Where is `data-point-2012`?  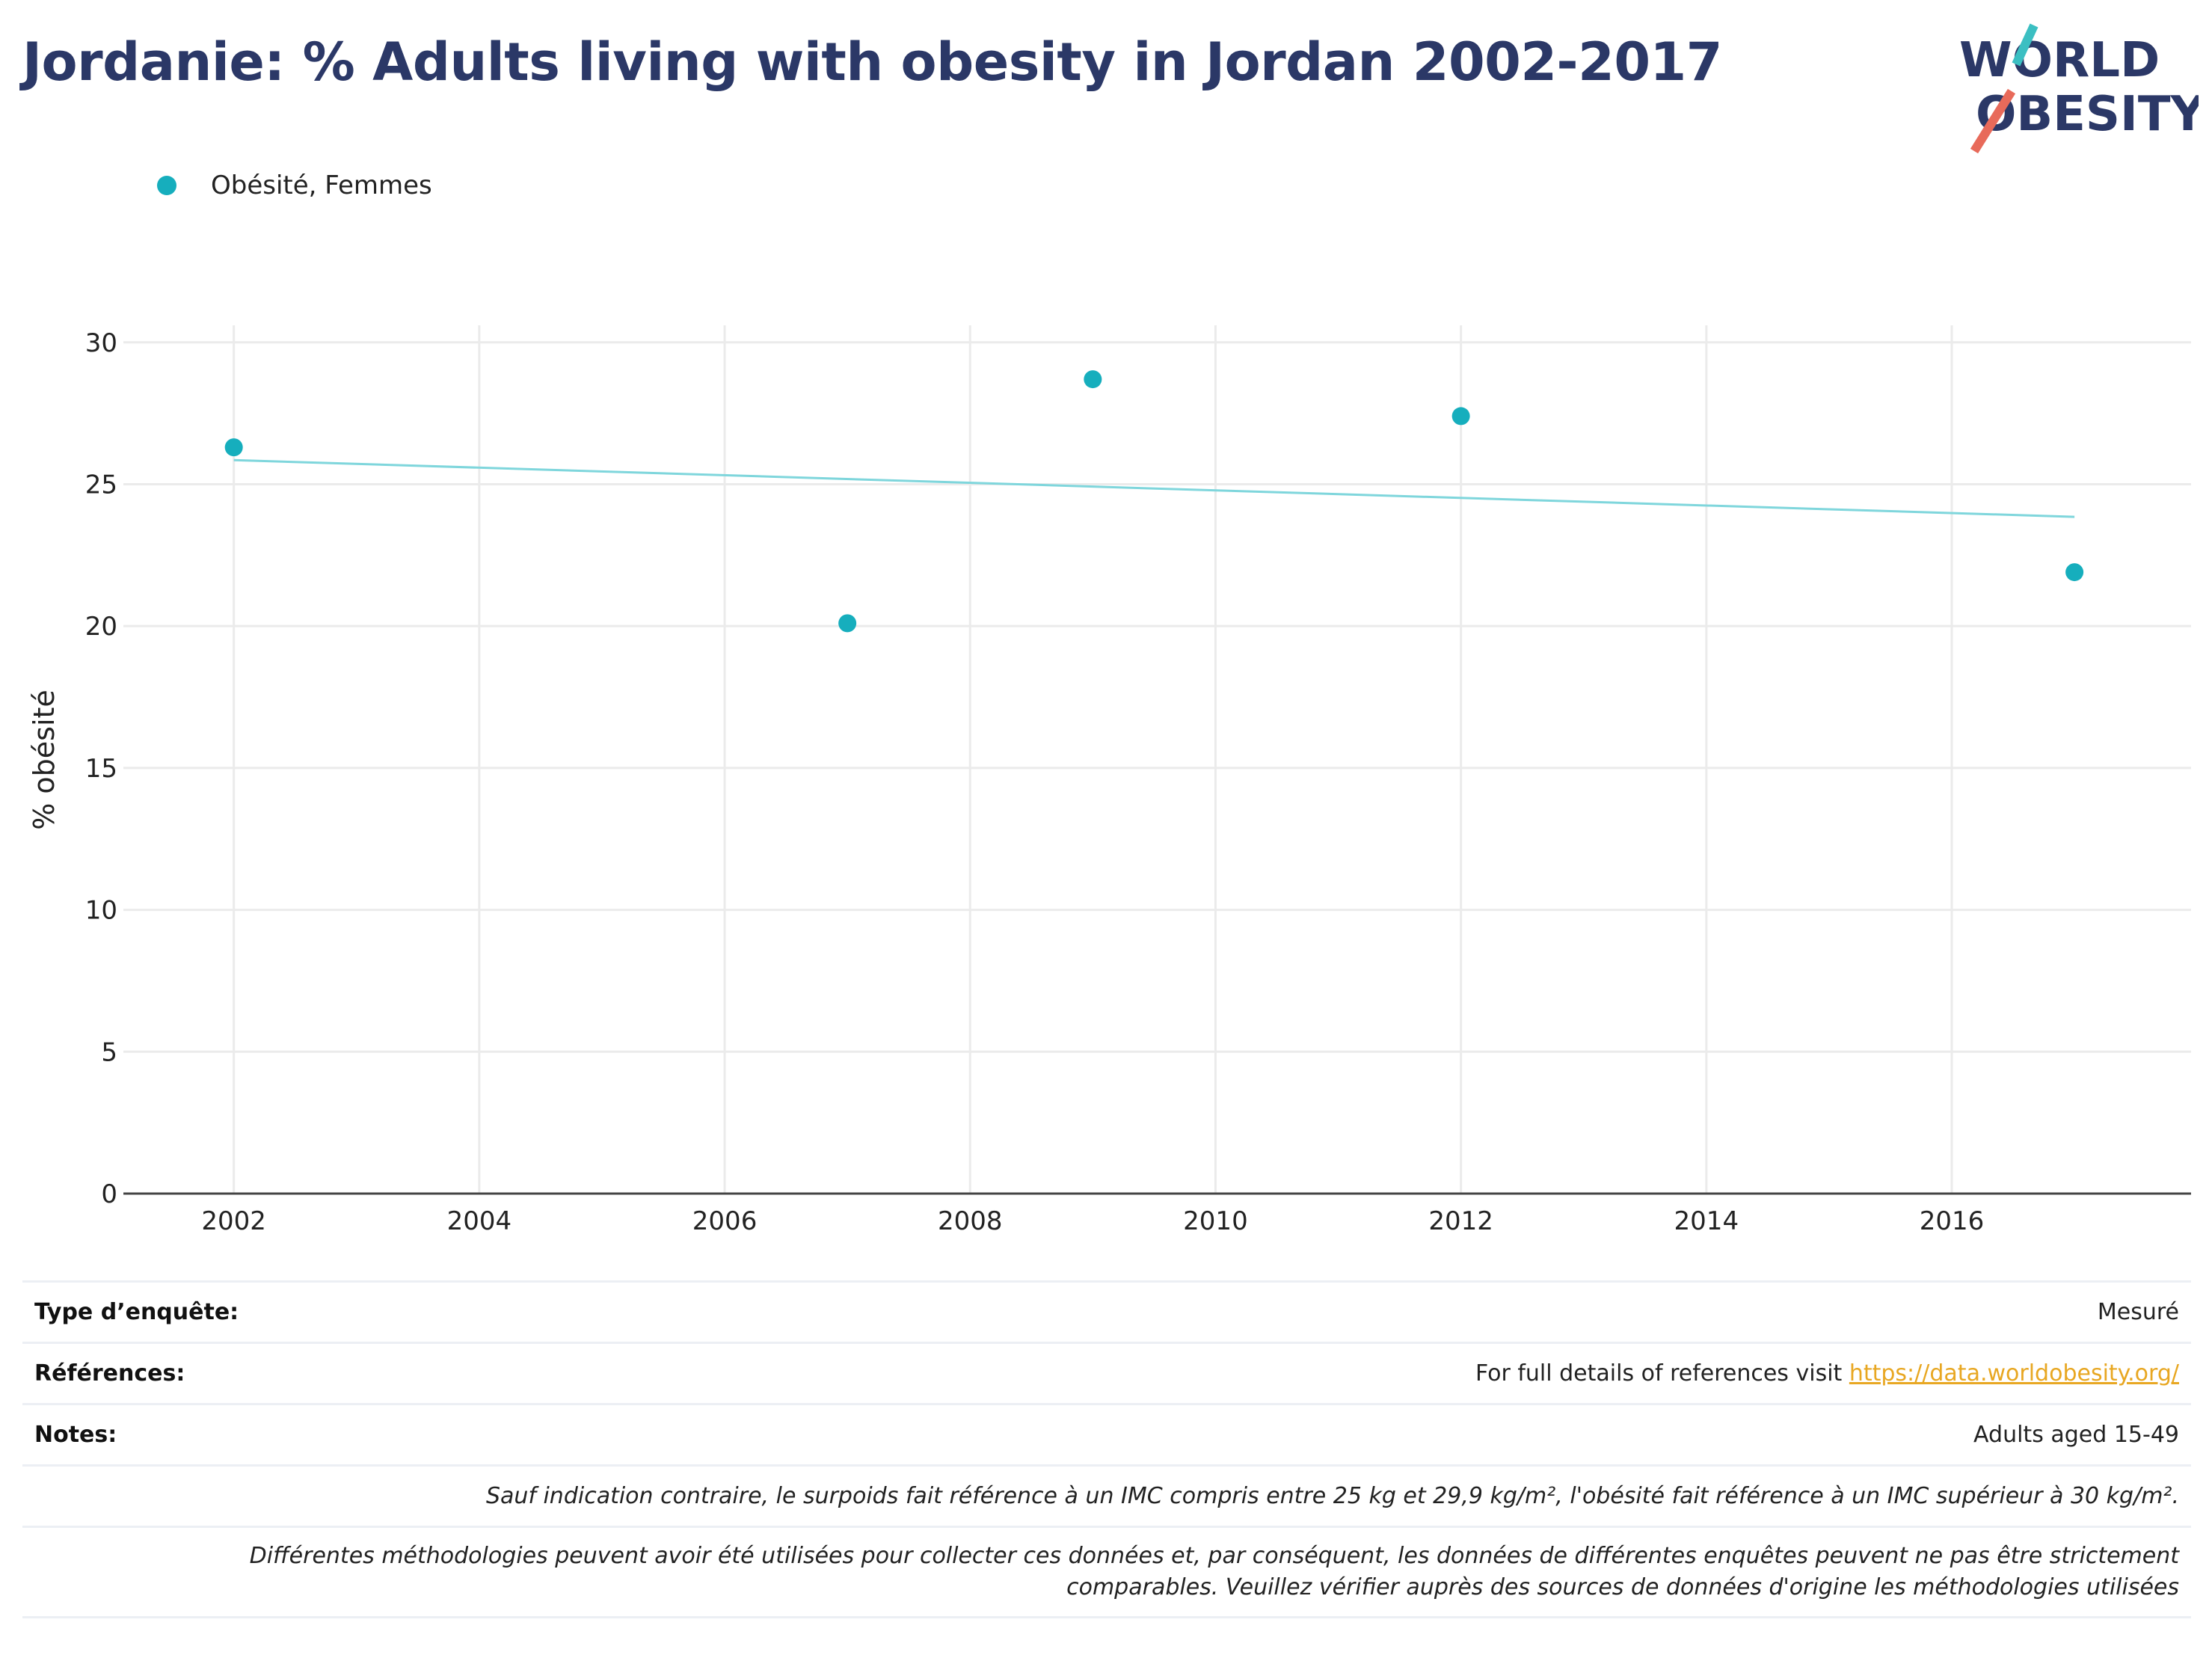 data-point-2012 is located at coordinates (1460, 416).